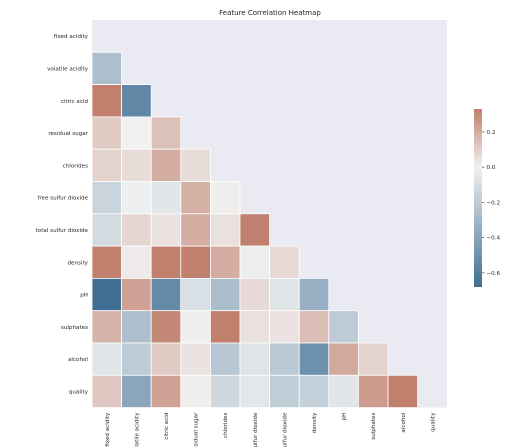  What do you see at coordinates (315, 422) in the screenshot?
I see `x-tick-label: density` at bounding box center [315, 422].